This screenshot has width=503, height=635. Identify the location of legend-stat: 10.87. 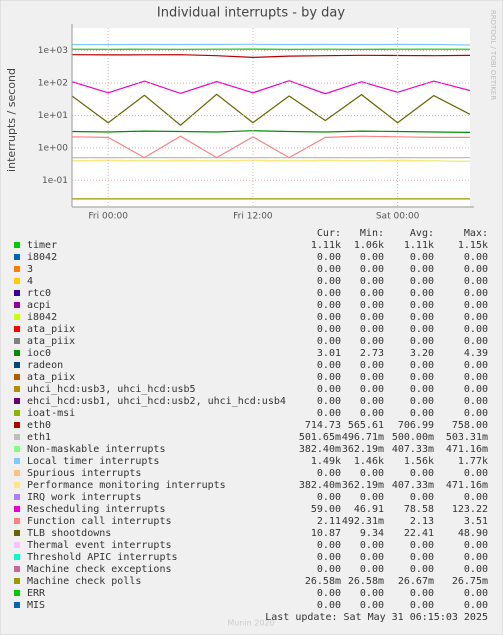
(326, 533).